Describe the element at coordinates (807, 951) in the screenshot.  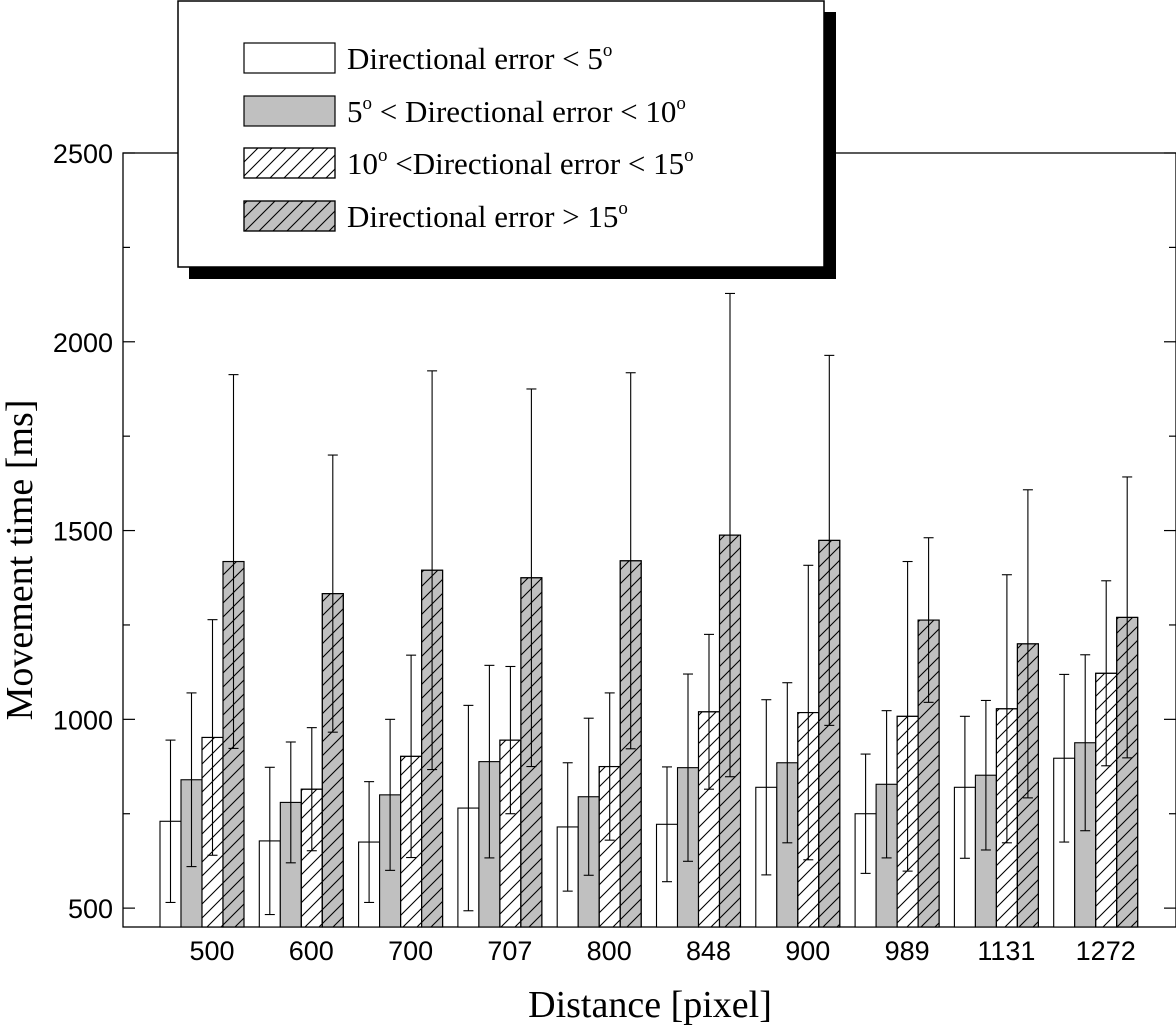
I see `x-tick-label: 900` at that location.